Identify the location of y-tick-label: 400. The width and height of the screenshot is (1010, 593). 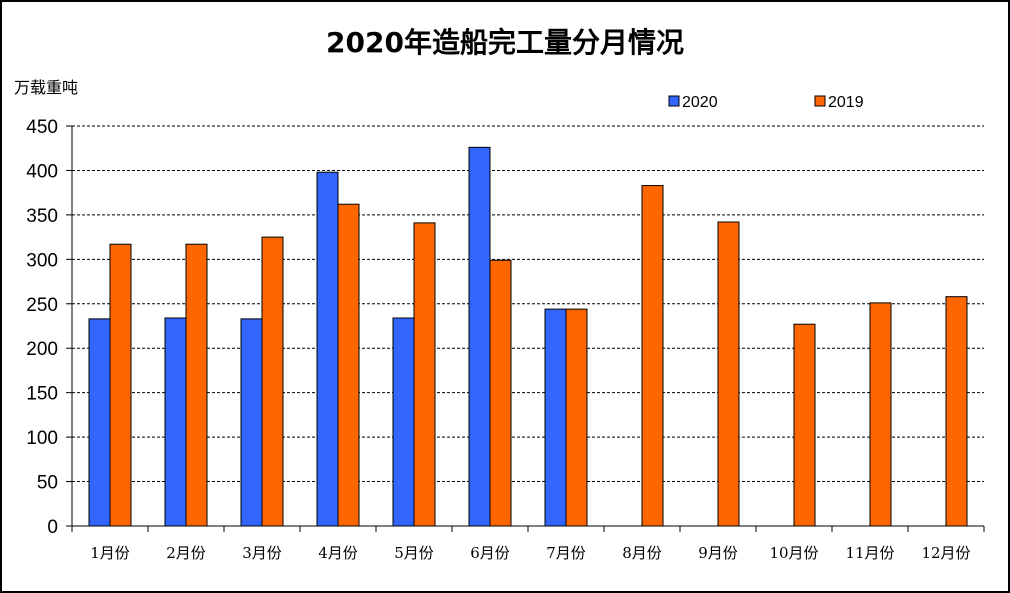
(42, 171).